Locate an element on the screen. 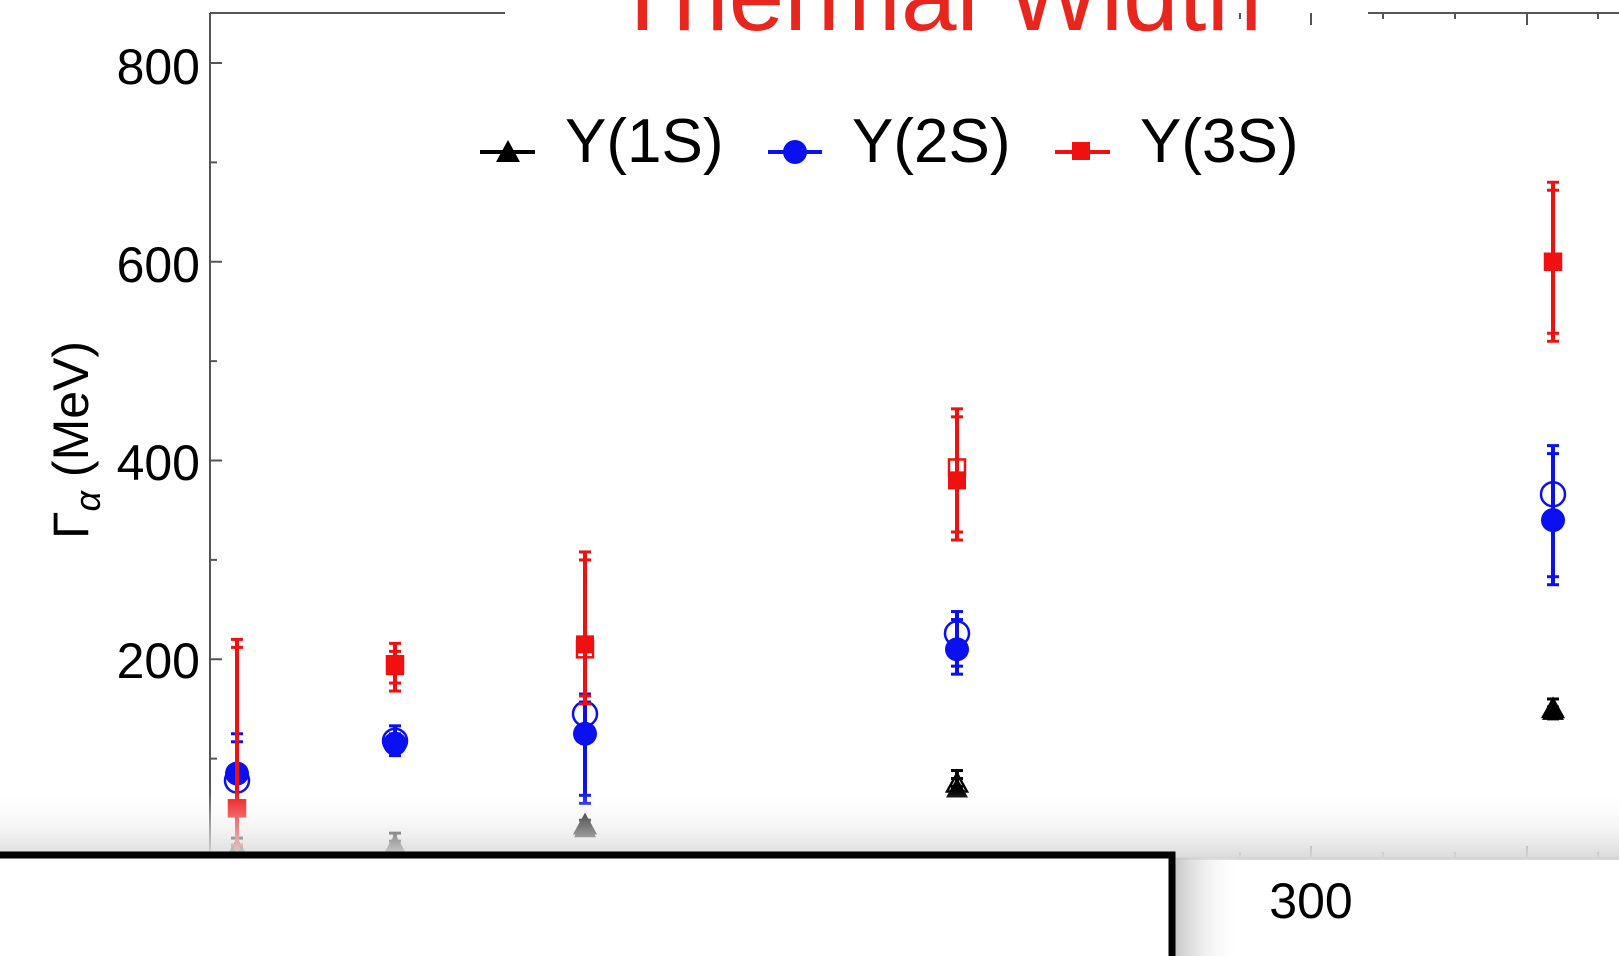 The height and width of the screenshot is (956, 1619). legend-item-2s: Υ(2S) is located at coordinates (889, 141).